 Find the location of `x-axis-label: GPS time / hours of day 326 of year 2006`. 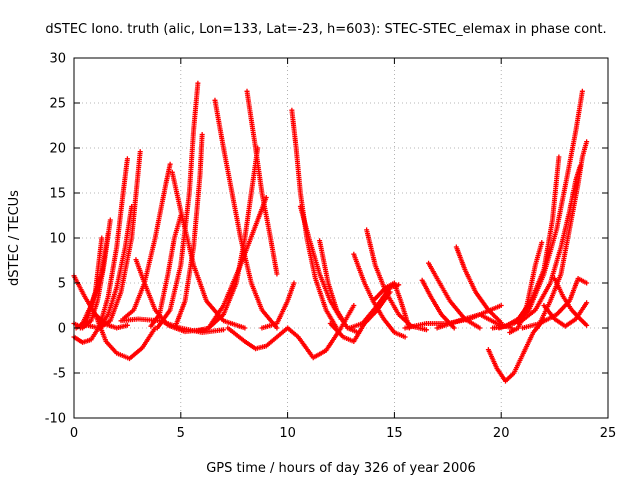

x-axis-label: GPS time / hours of day 326 of year 2006 is located at coordinates (341, 468).